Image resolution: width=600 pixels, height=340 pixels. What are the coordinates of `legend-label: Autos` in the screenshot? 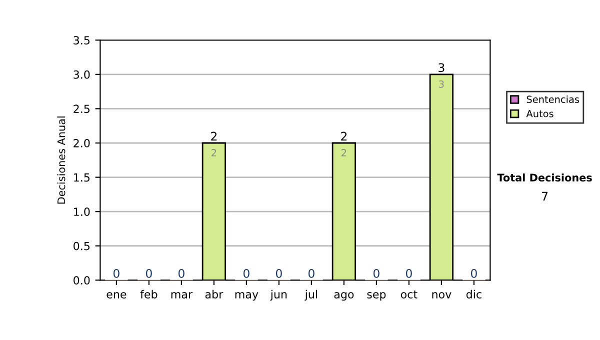 It's located at (540, 114).